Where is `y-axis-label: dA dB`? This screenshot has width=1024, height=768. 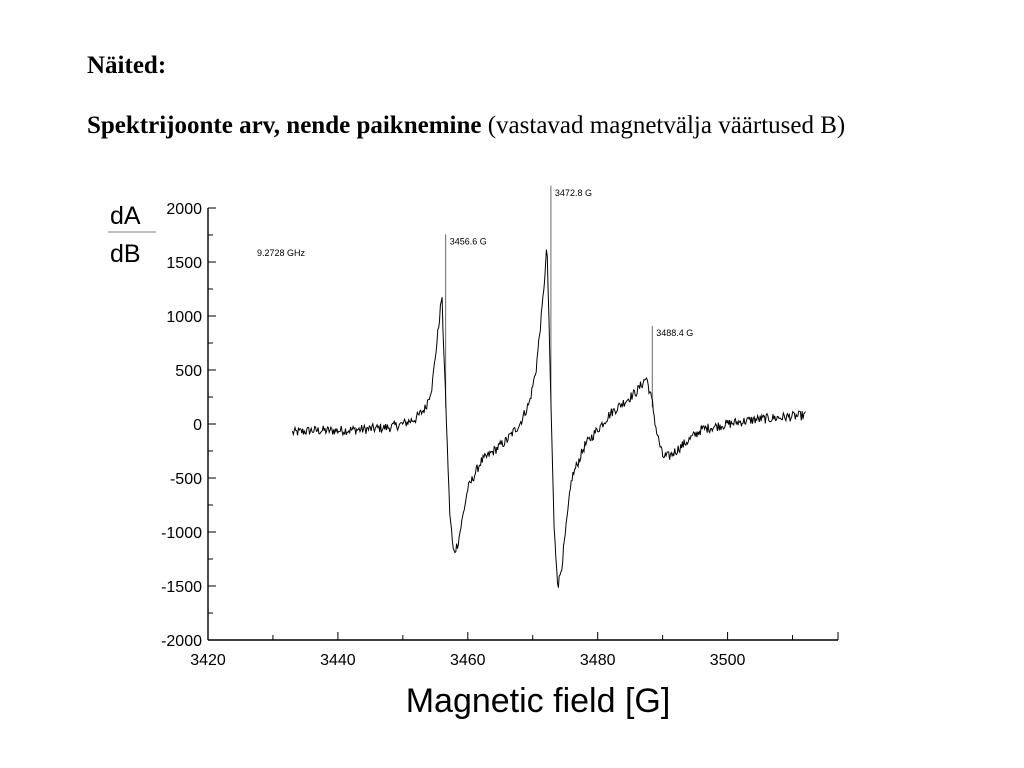 y-axis-label: dA dB is located at coordinates (132, 235).